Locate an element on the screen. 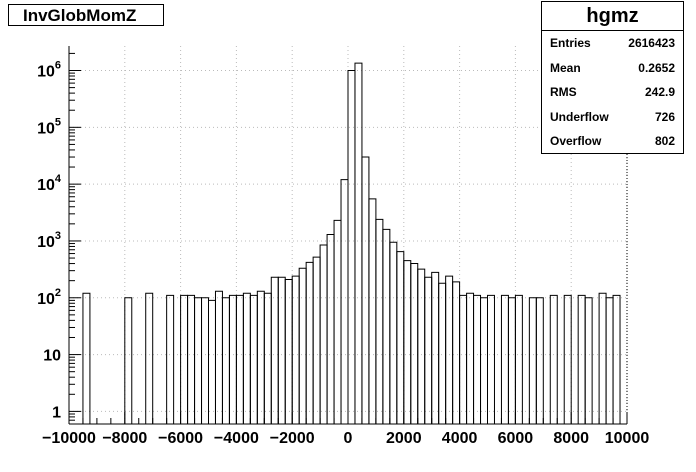 This screenshot has width=696, height=472. stats-value: 726 is located at coordinates (664, 116).